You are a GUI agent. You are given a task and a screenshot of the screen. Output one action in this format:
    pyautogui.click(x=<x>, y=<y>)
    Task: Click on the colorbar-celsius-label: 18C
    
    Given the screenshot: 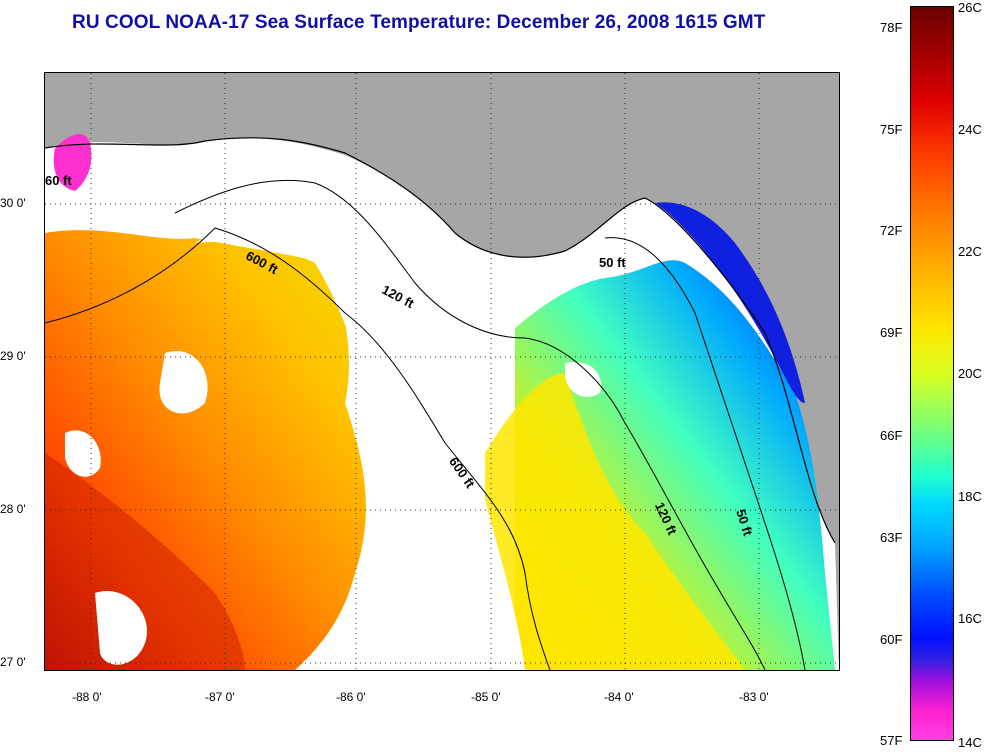 What is the action you would take?
    pyautogui.click(x=970, y=496)
    